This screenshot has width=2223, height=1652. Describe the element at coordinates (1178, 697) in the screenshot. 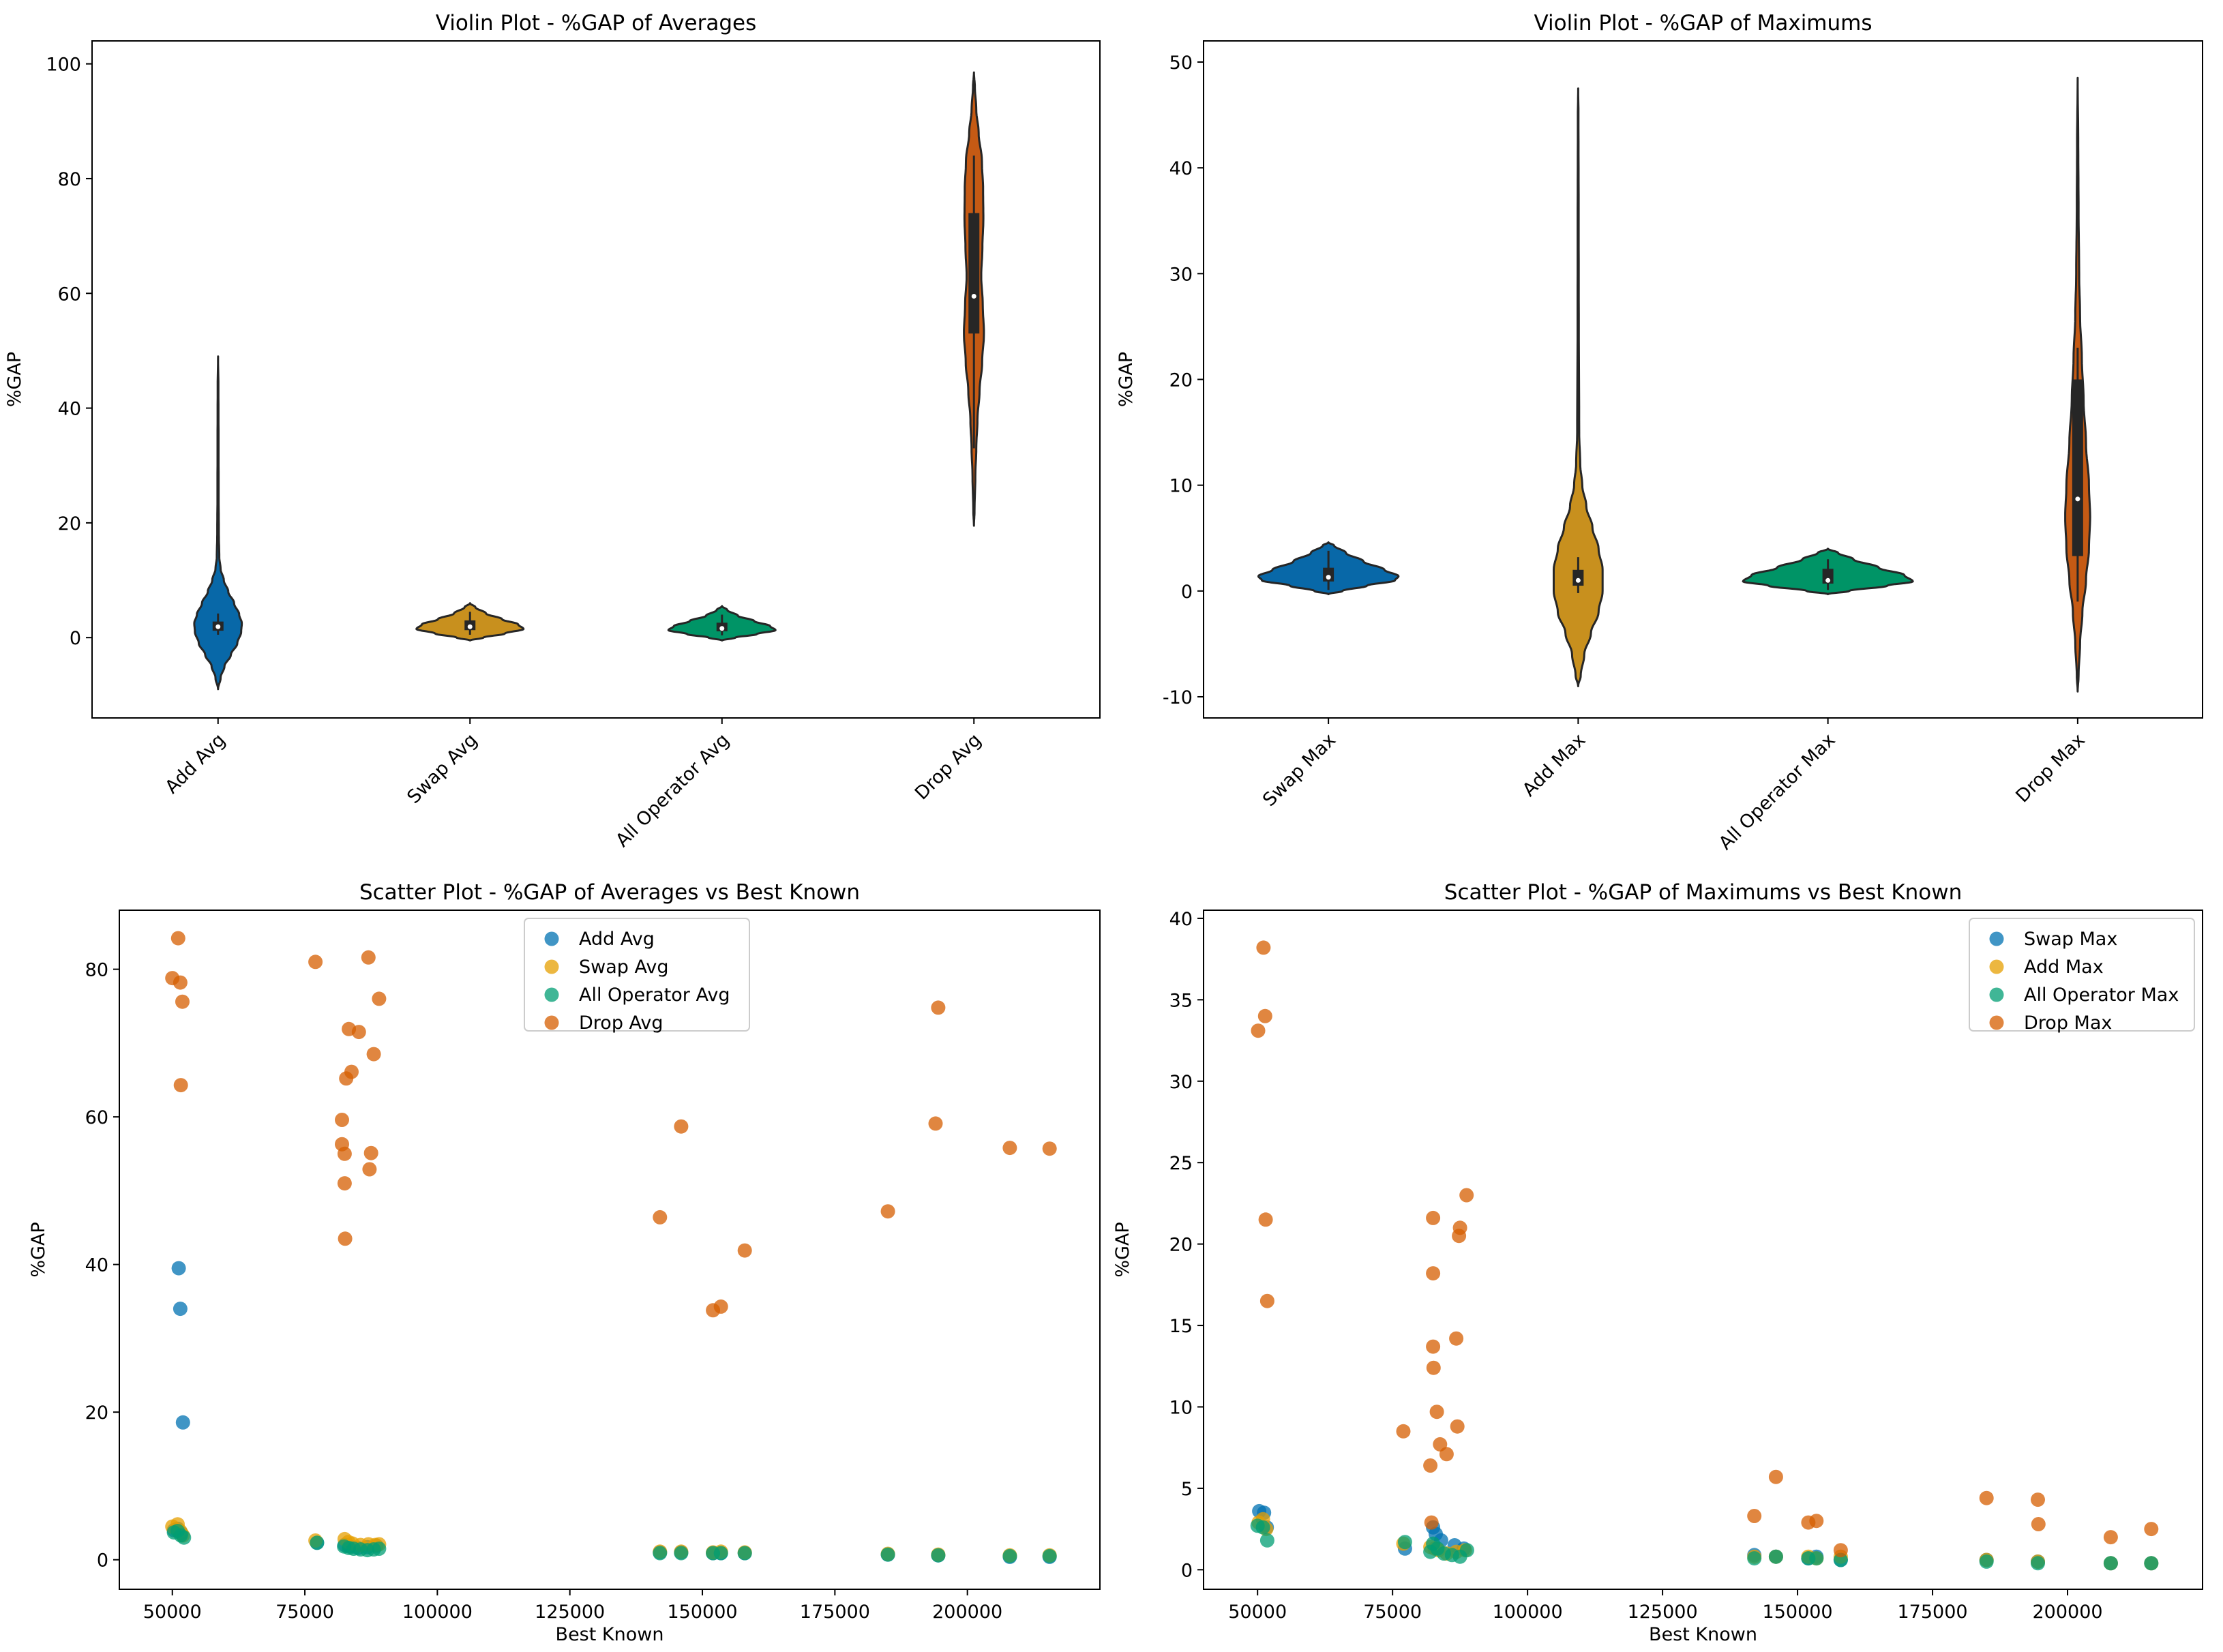

I see `y-tick-label: -10` at that location.